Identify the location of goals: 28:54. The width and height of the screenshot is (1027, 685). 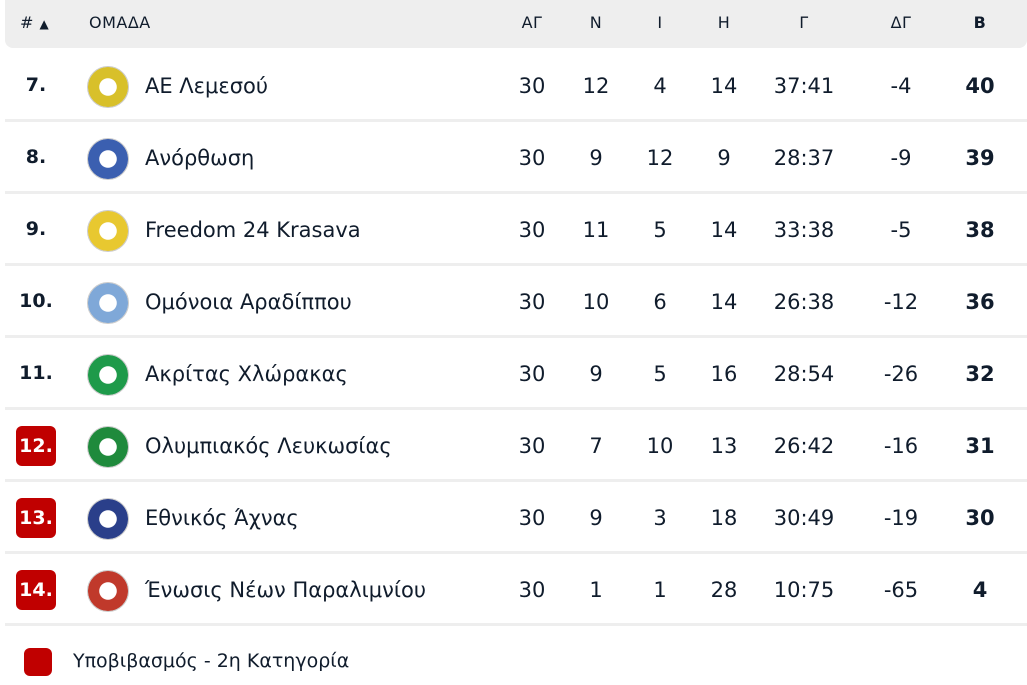
(804, 374).